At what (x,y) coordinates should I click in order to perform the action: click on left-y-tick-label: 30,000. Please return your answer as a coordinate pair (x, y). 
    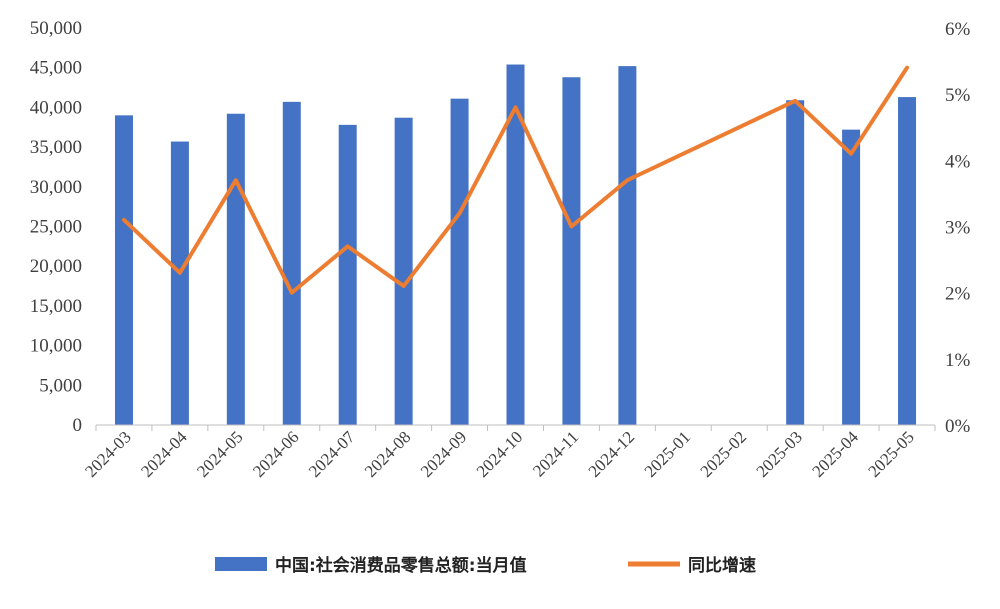
    Looking at the image, I should click on (56, 187).